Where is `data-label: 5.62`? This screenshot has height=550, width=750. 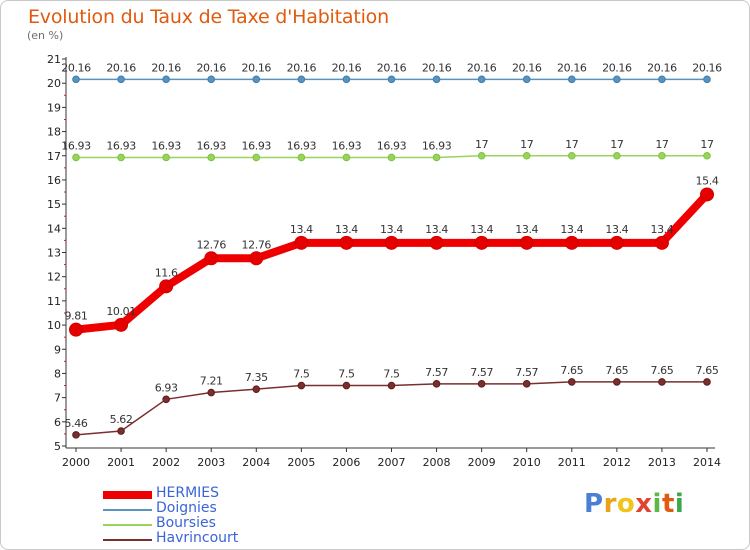 data-label: 5.62 is located at coordinates (121, 419).